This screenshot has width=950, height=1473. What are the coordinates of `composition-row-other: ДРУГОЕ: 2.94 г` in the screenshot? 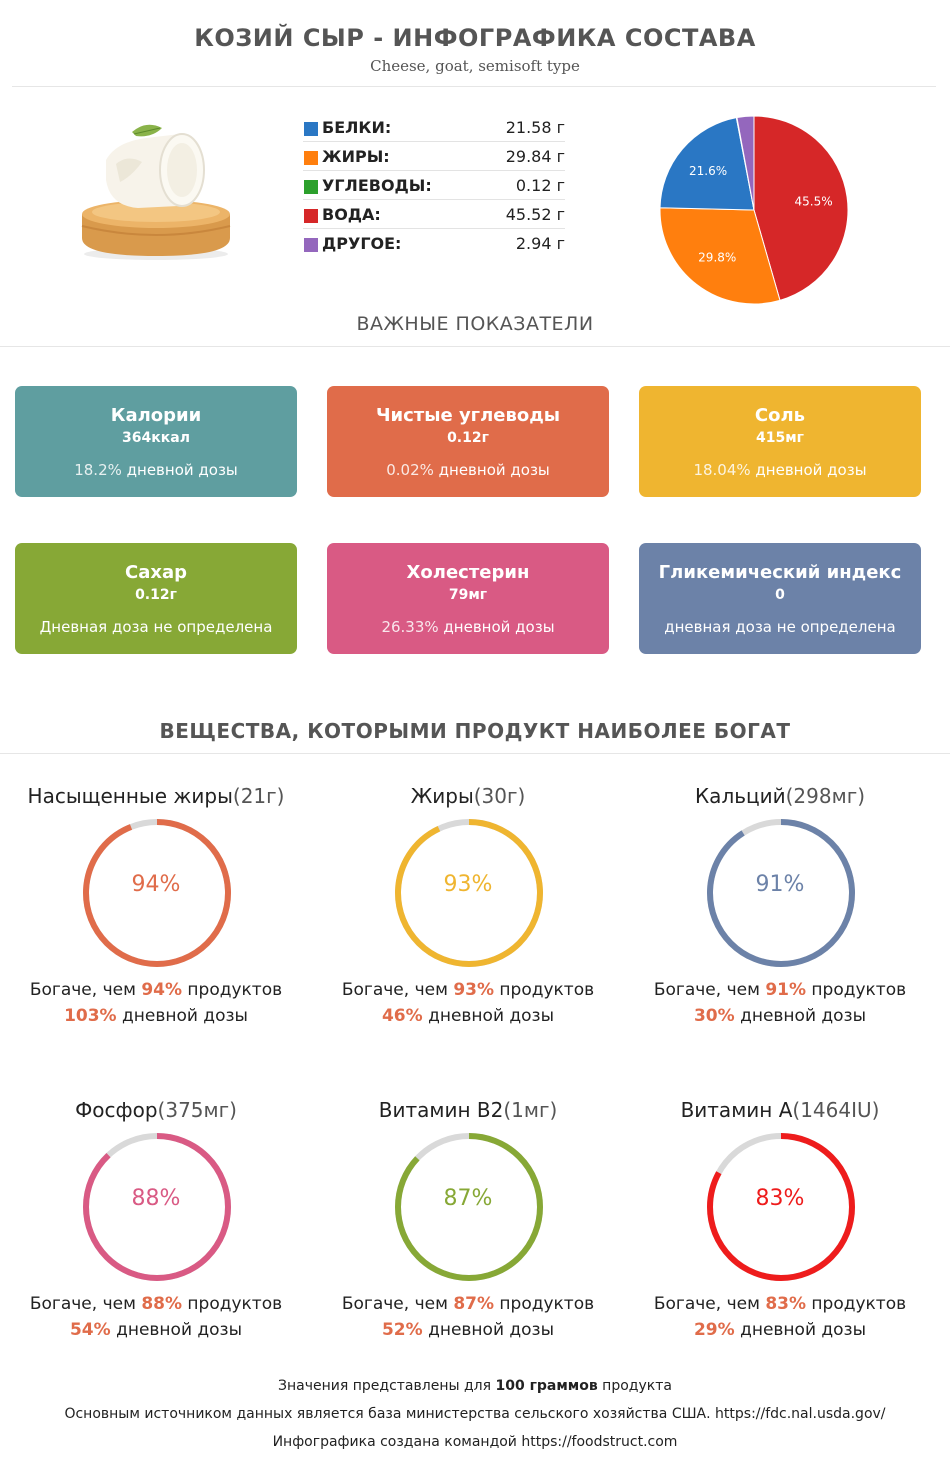 It's located at (434, 243).